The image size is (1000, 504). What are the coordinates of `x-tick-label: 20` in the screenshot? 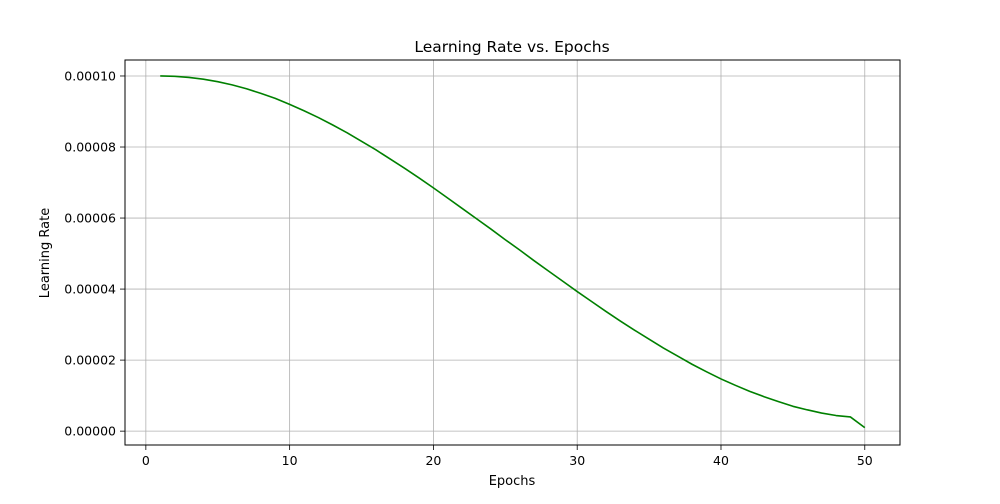 It's located at (433, 460).